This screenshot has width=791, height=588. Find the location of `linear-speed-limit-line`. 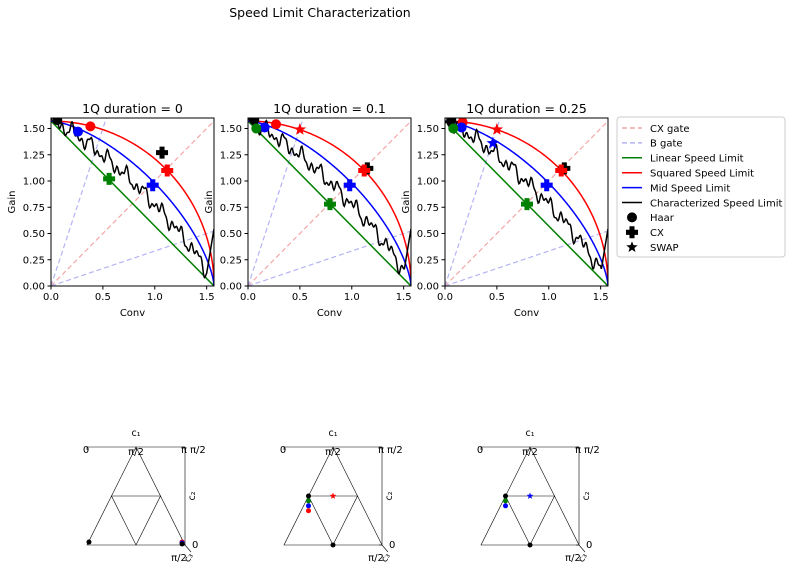

linear-speed-limit-line is located at coordinates (132, 203).